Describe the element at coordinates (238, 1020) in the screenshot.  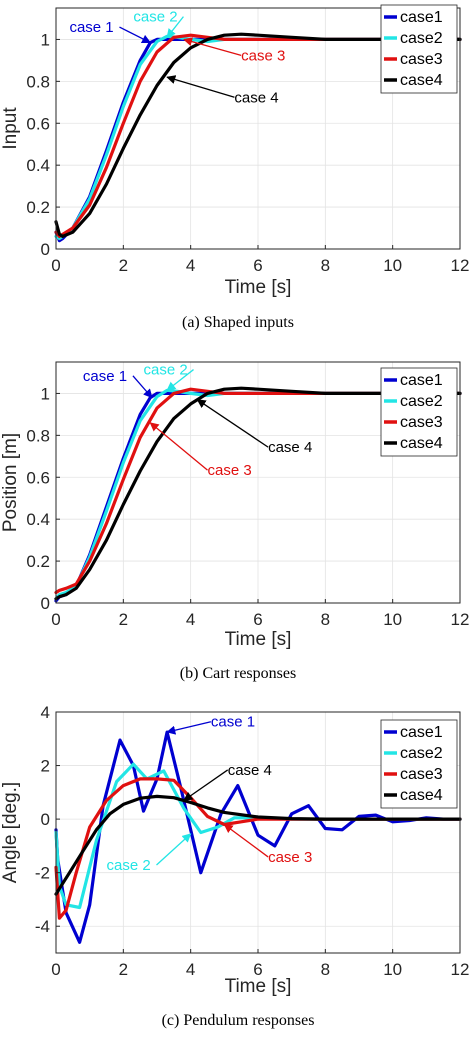
I see `figure-caption: (c) Pendulum responses` at that location.